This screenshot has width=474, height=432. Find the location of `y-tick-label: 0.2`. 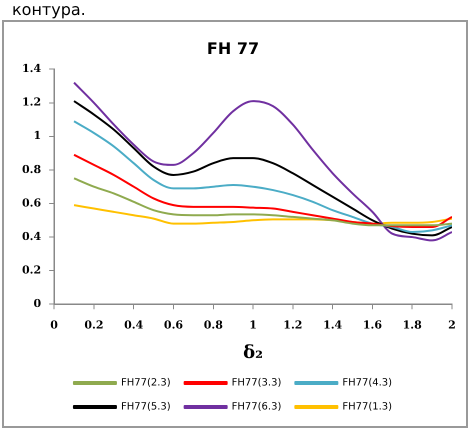

y-tick-label: 0.2 is located at coordinates (32, 269).